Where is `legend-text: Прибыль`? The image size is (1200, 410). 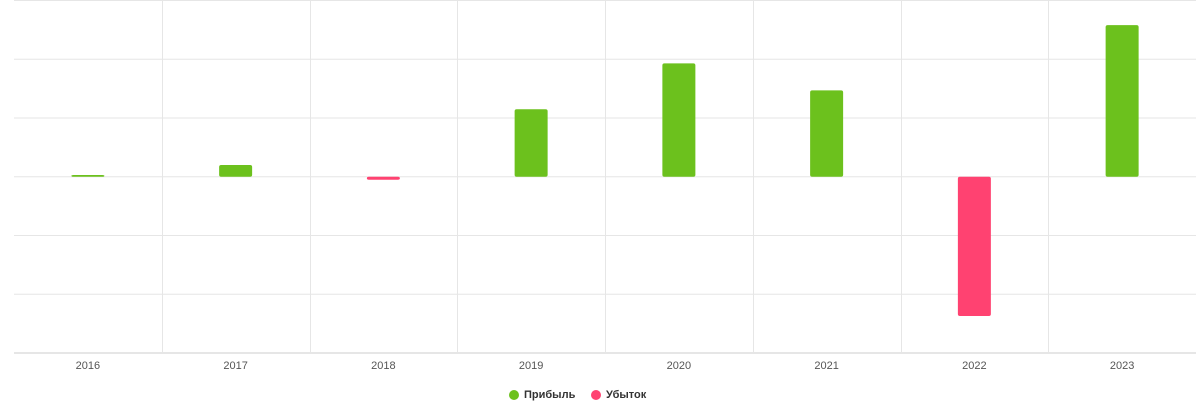
legend-text: Прибыль is located at coordinates (550, 395).